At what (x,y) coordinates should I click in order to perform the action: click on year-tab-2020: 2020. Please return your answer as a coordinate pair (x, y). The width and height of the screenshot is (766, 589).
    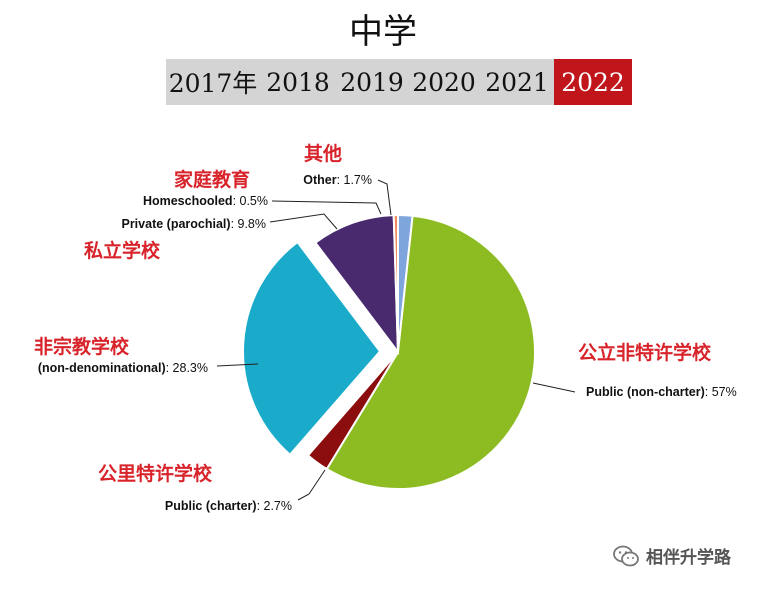
    Looking at the image, I should click on (444, 82).